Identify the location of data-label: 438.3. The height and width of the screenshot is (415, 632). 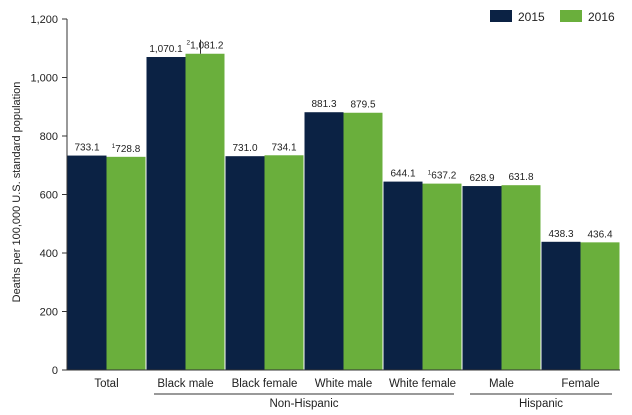
(560, 234).